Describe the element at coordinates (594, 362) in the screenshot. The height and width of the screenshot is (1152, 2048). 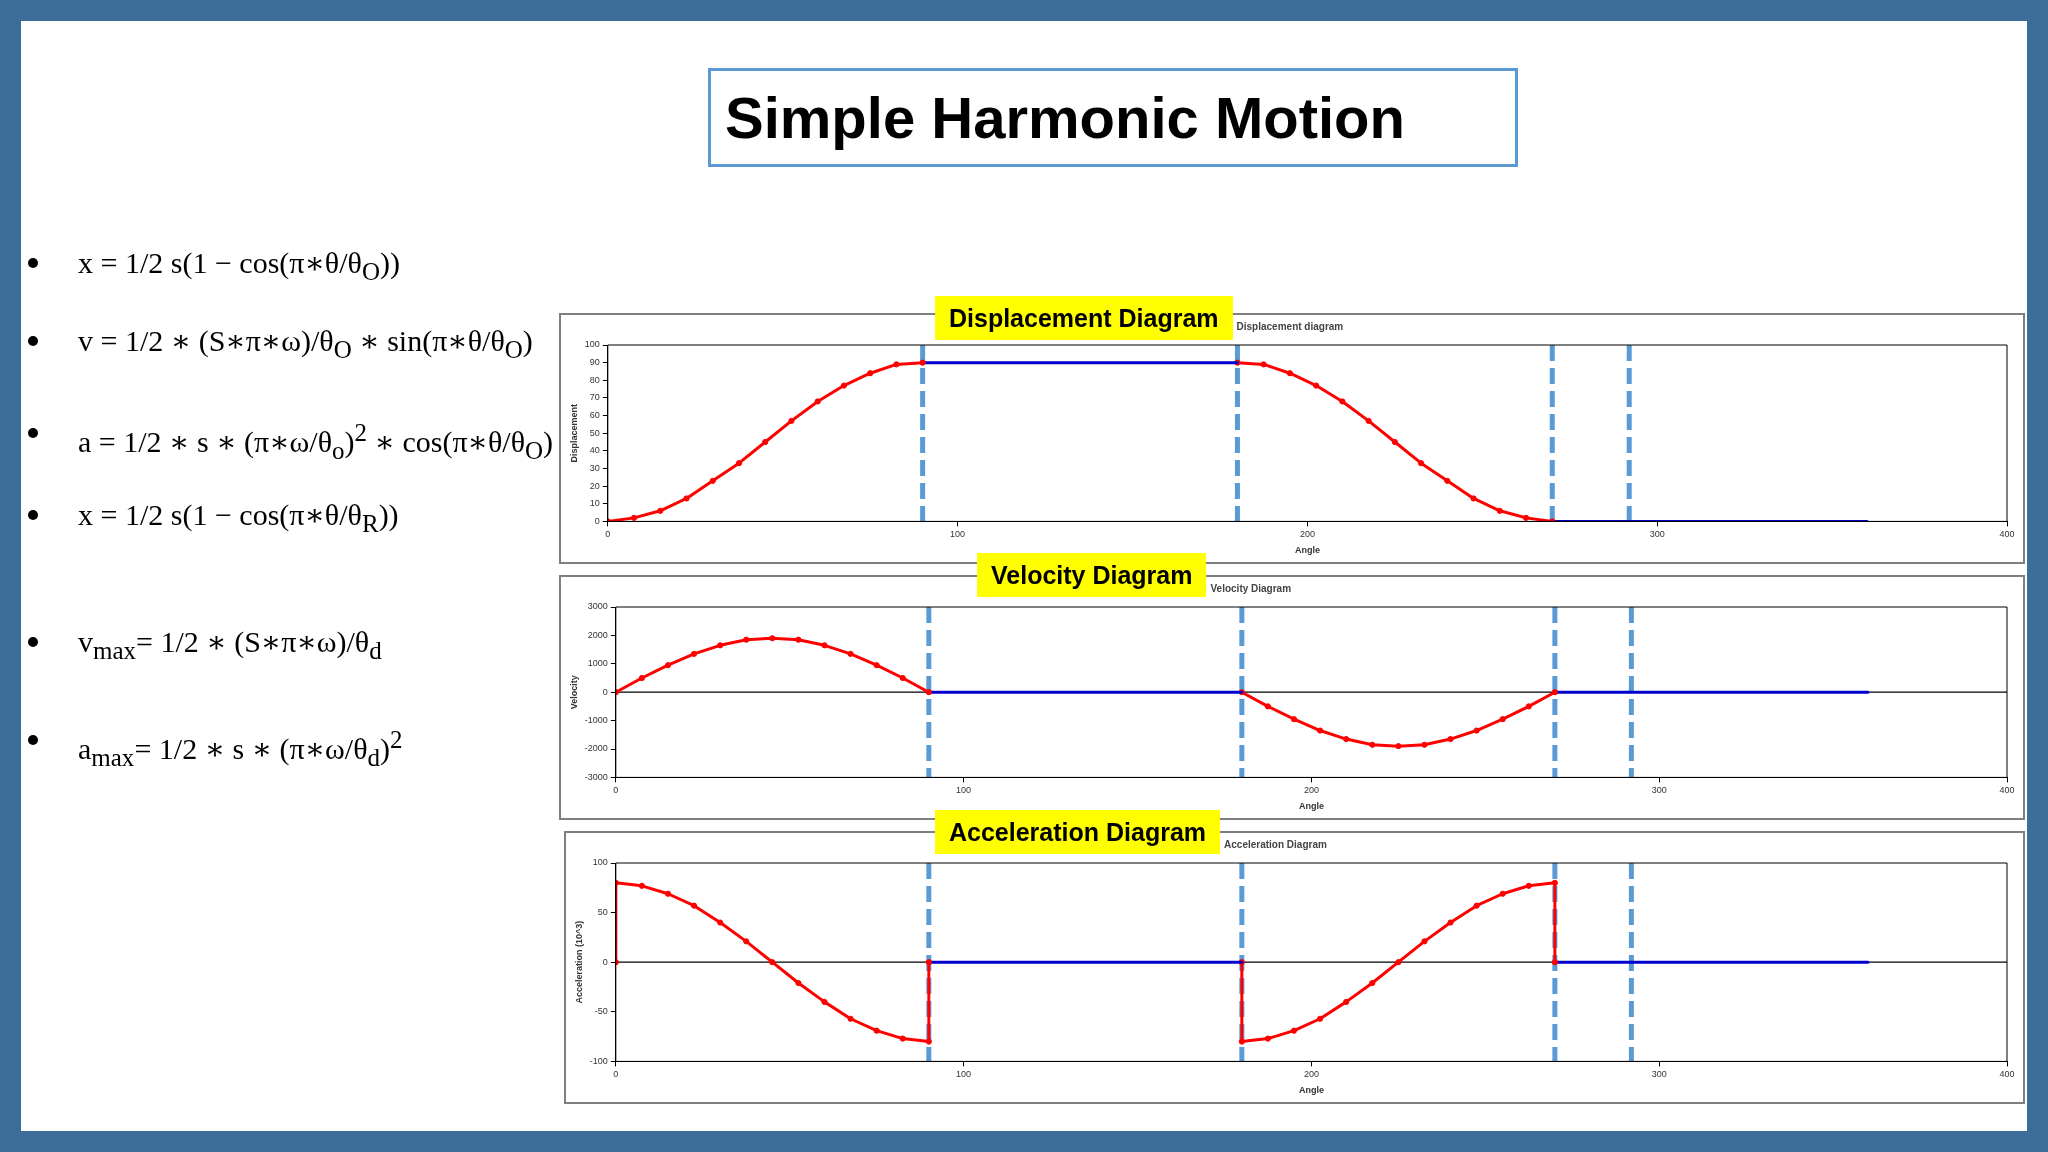
I see `y-tick-label: 90` at that location.